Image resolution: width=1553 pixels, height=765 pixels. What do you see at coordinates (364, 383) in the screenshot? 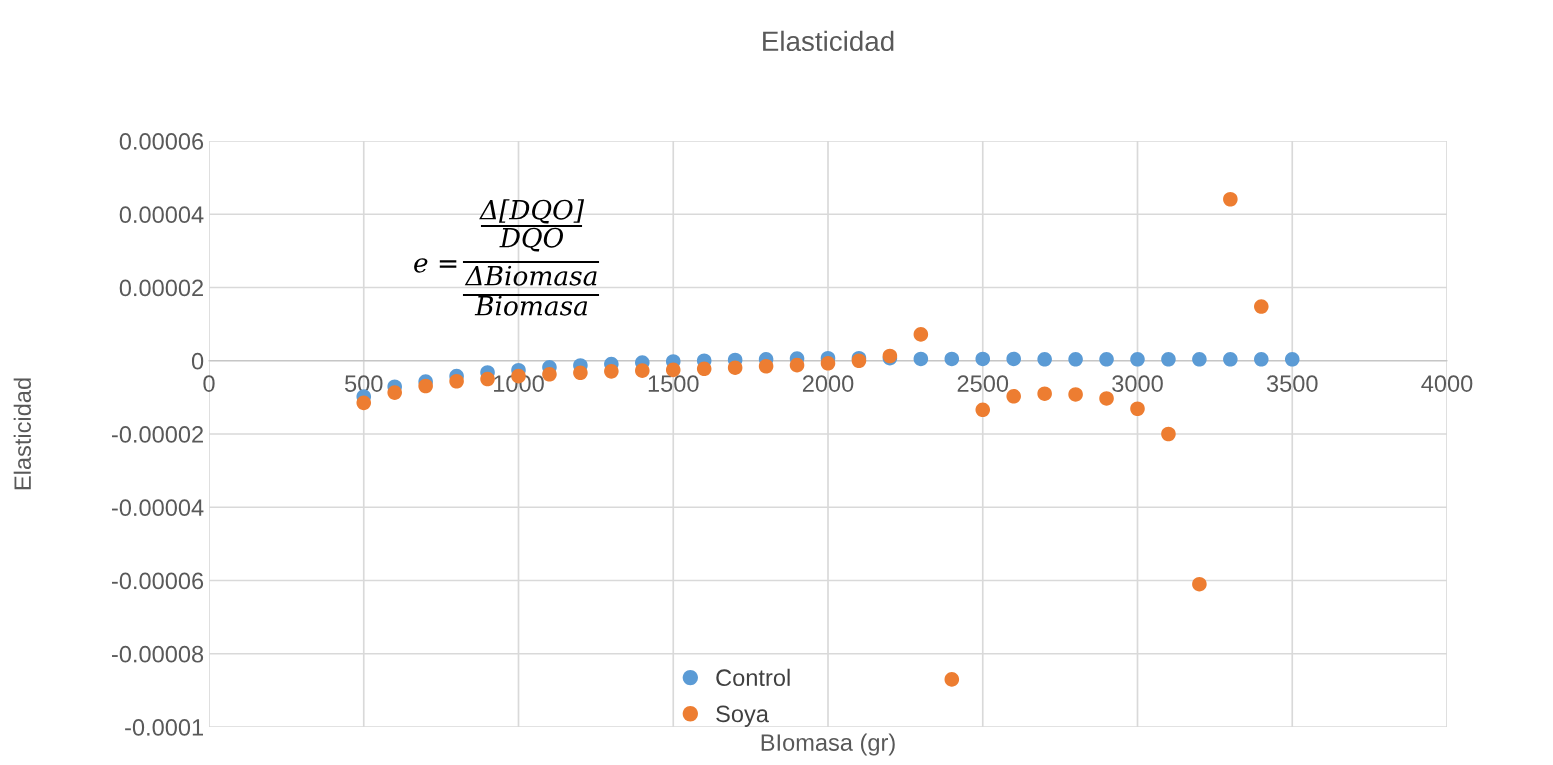
I see `x-tick-label: 500` at bounding box center [364, 383].